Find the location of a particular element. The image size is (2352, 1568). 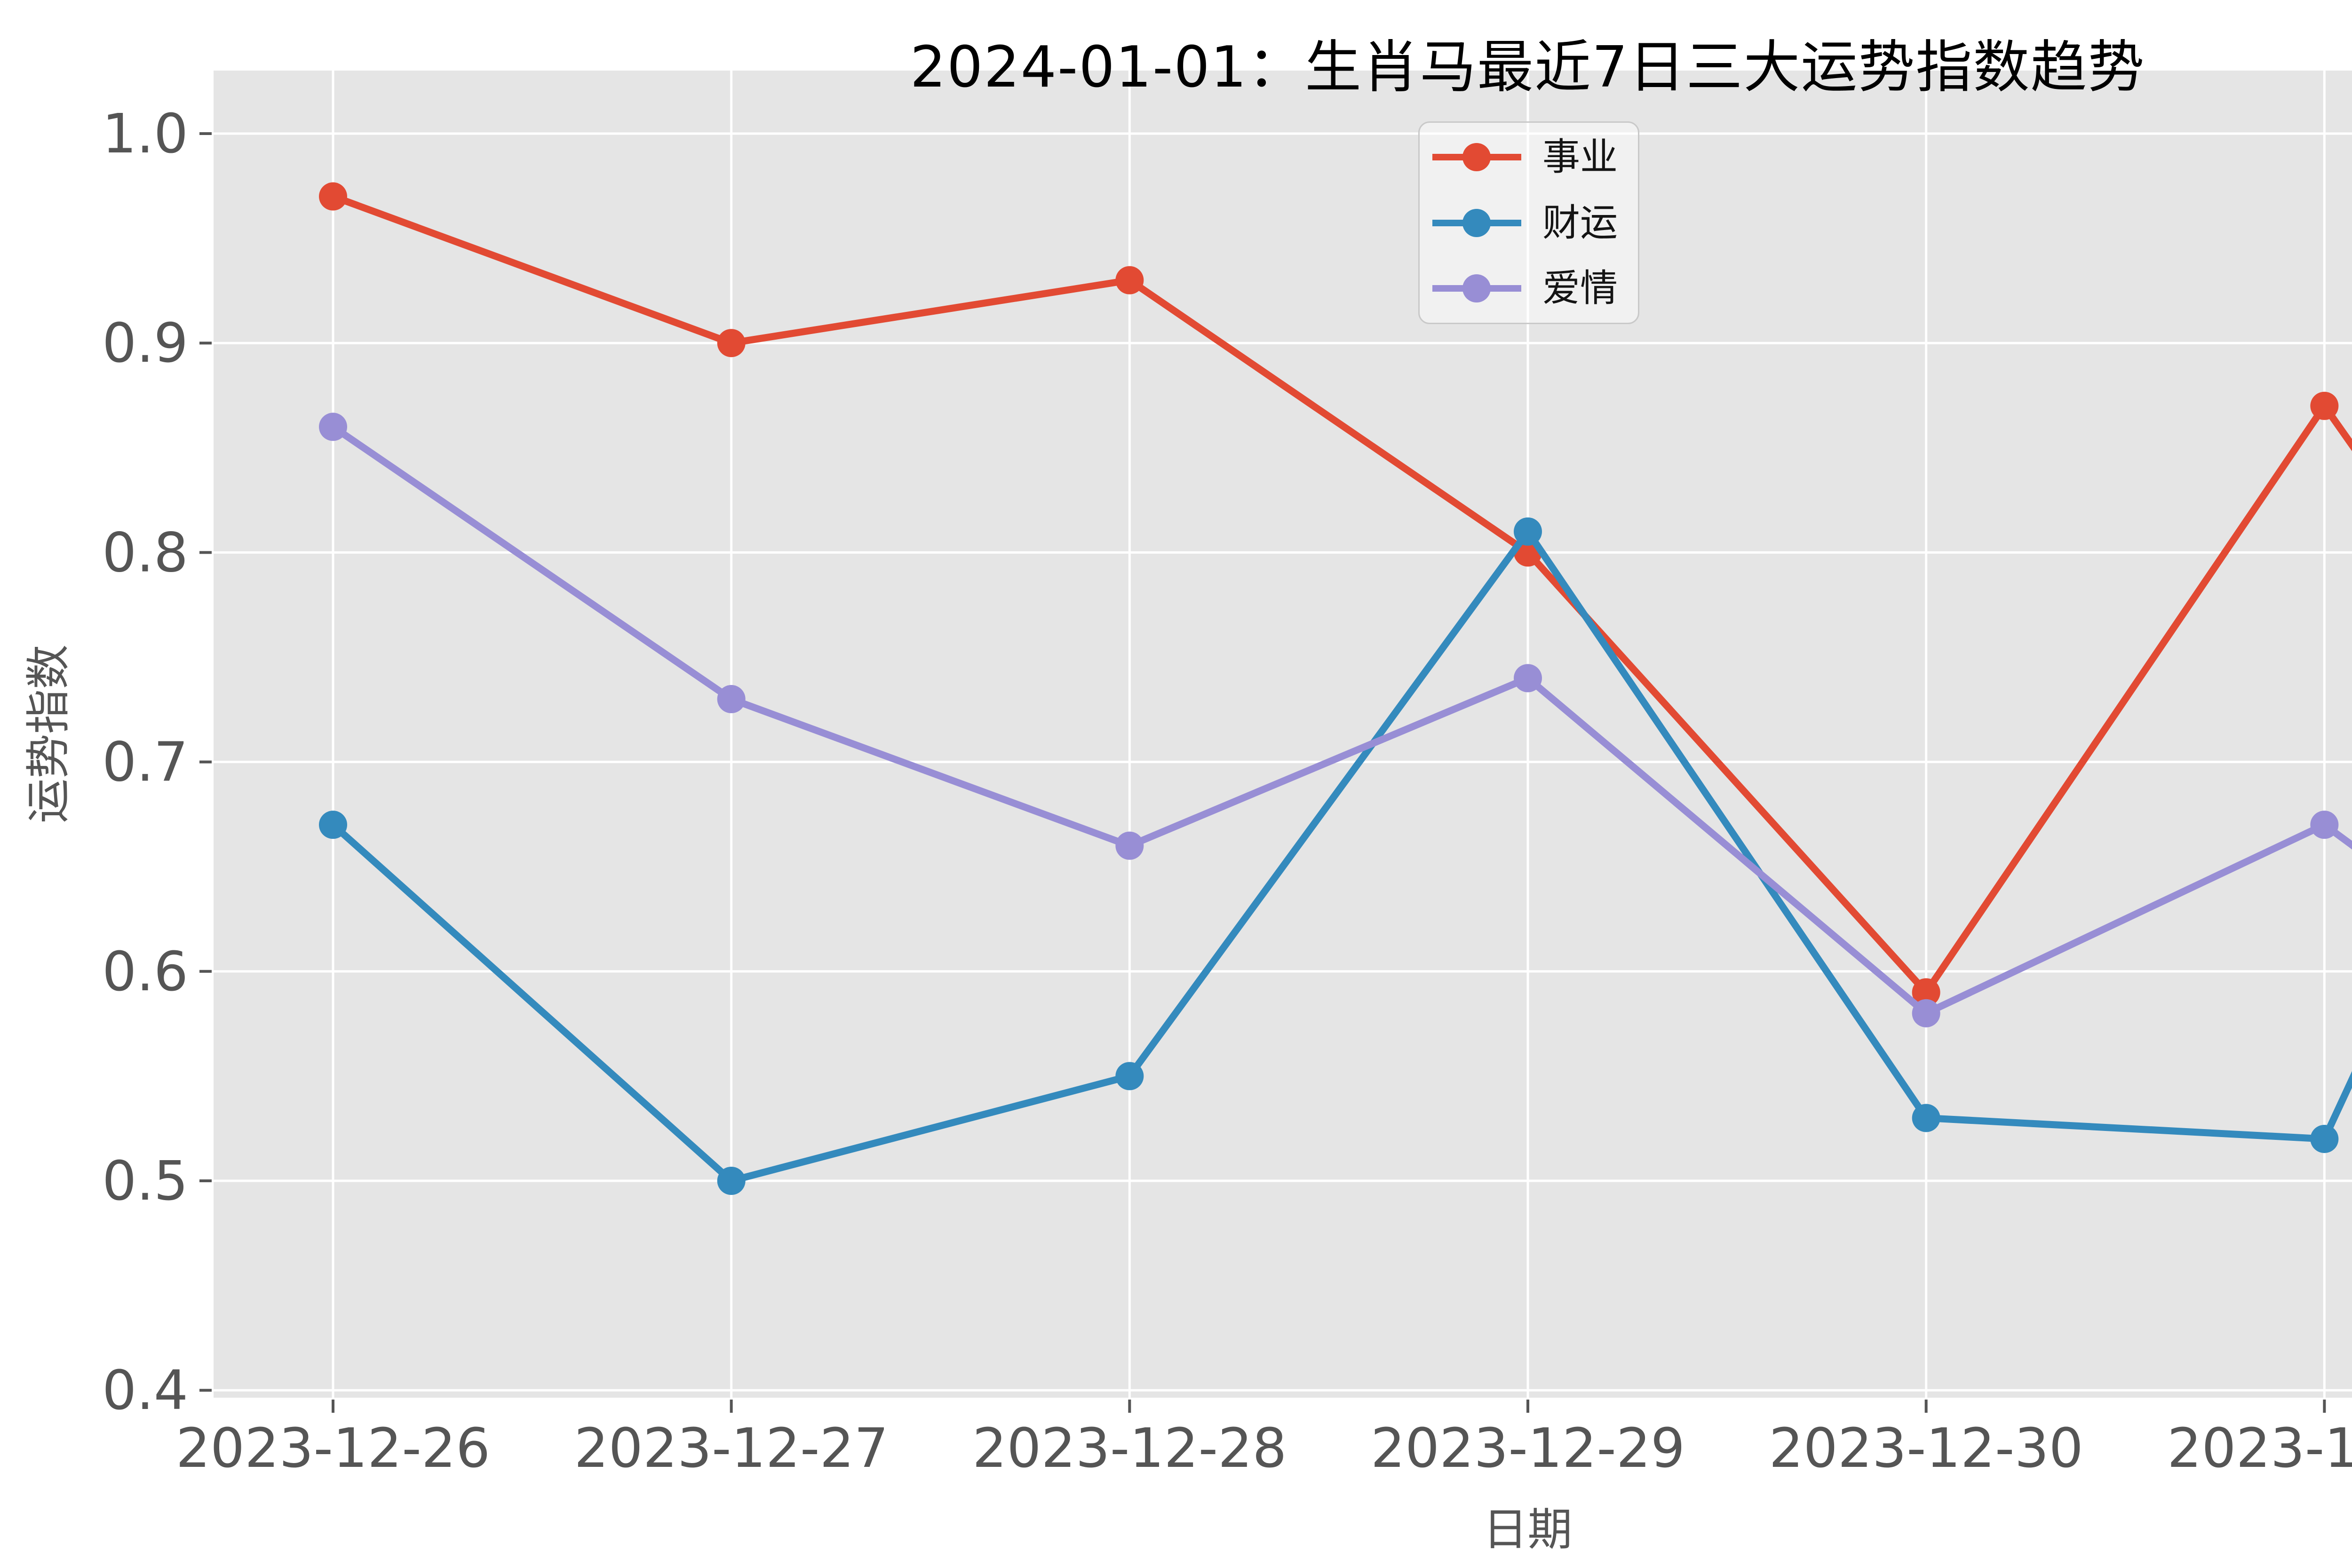

x-tick-label: 2023-12-26 is located at coordinates (333, 1448).